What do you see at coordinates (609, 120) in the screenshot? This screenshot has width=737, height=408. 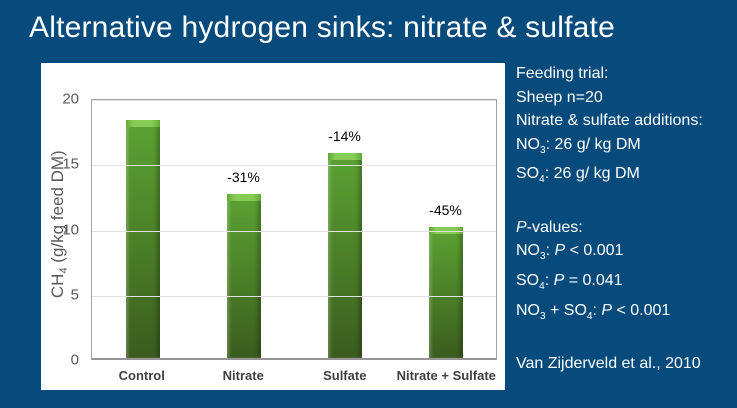 I see `text-segment: Nitrate & sulfate additions:` at bounding box center [609, 120].